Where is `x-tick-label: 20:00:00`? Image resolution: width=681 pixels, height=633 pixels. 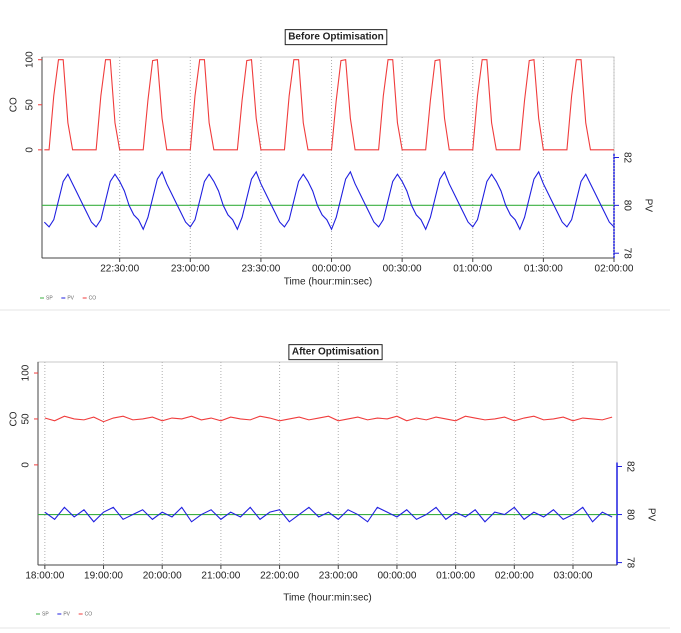
x-tick-label: 20:00:00 is located at coordinates (162, 576).